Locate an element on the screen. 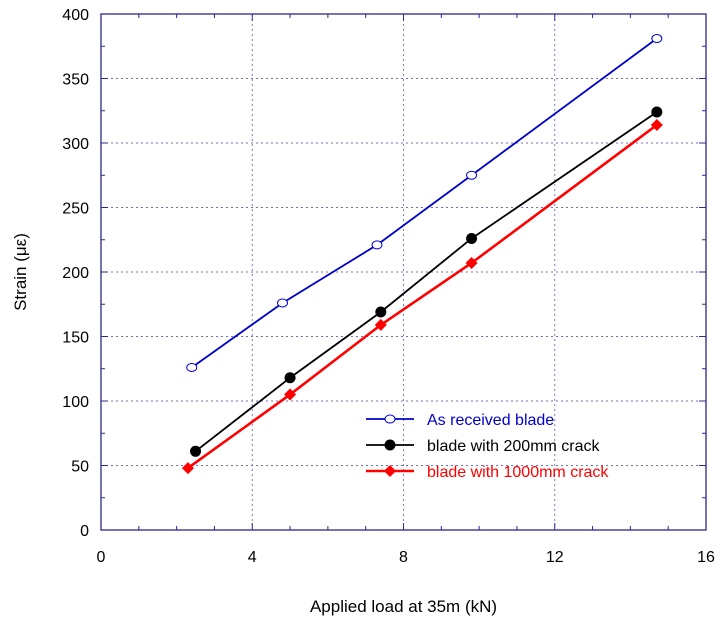 The height and width of the screenshot is (622, 722). x-tick-label: 4 is located at coordinates (252, 557).